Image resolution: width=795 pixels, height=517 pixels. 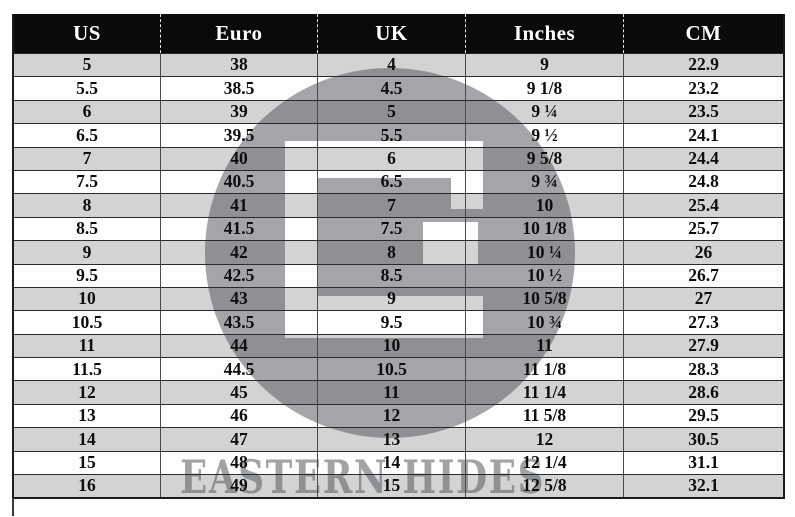 What do you see at coordinates (703, 369) in the screenshot?
I see `cell-cm: 28.3` at bounding box center [703, 369].